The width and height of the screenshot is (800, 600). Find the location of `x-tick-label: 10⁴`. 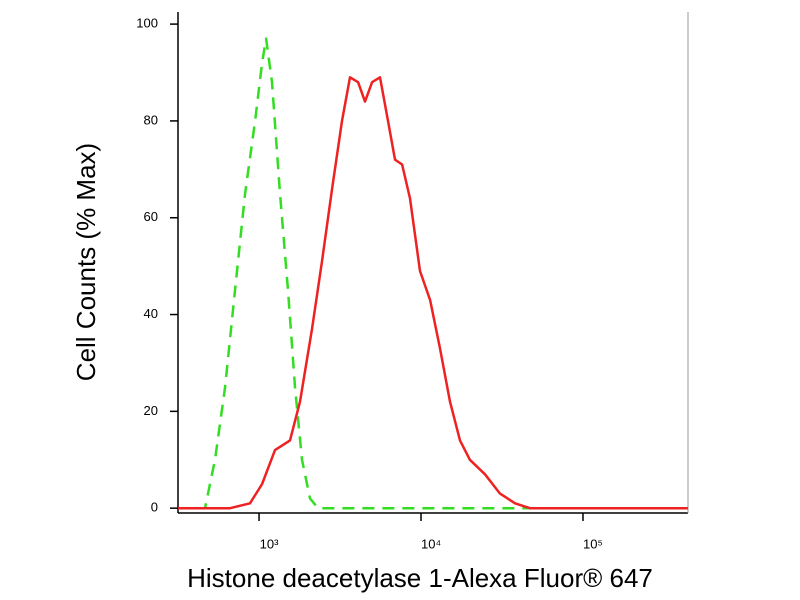

x-tick-label: 10⁴ is located at coordinates (431, 543).